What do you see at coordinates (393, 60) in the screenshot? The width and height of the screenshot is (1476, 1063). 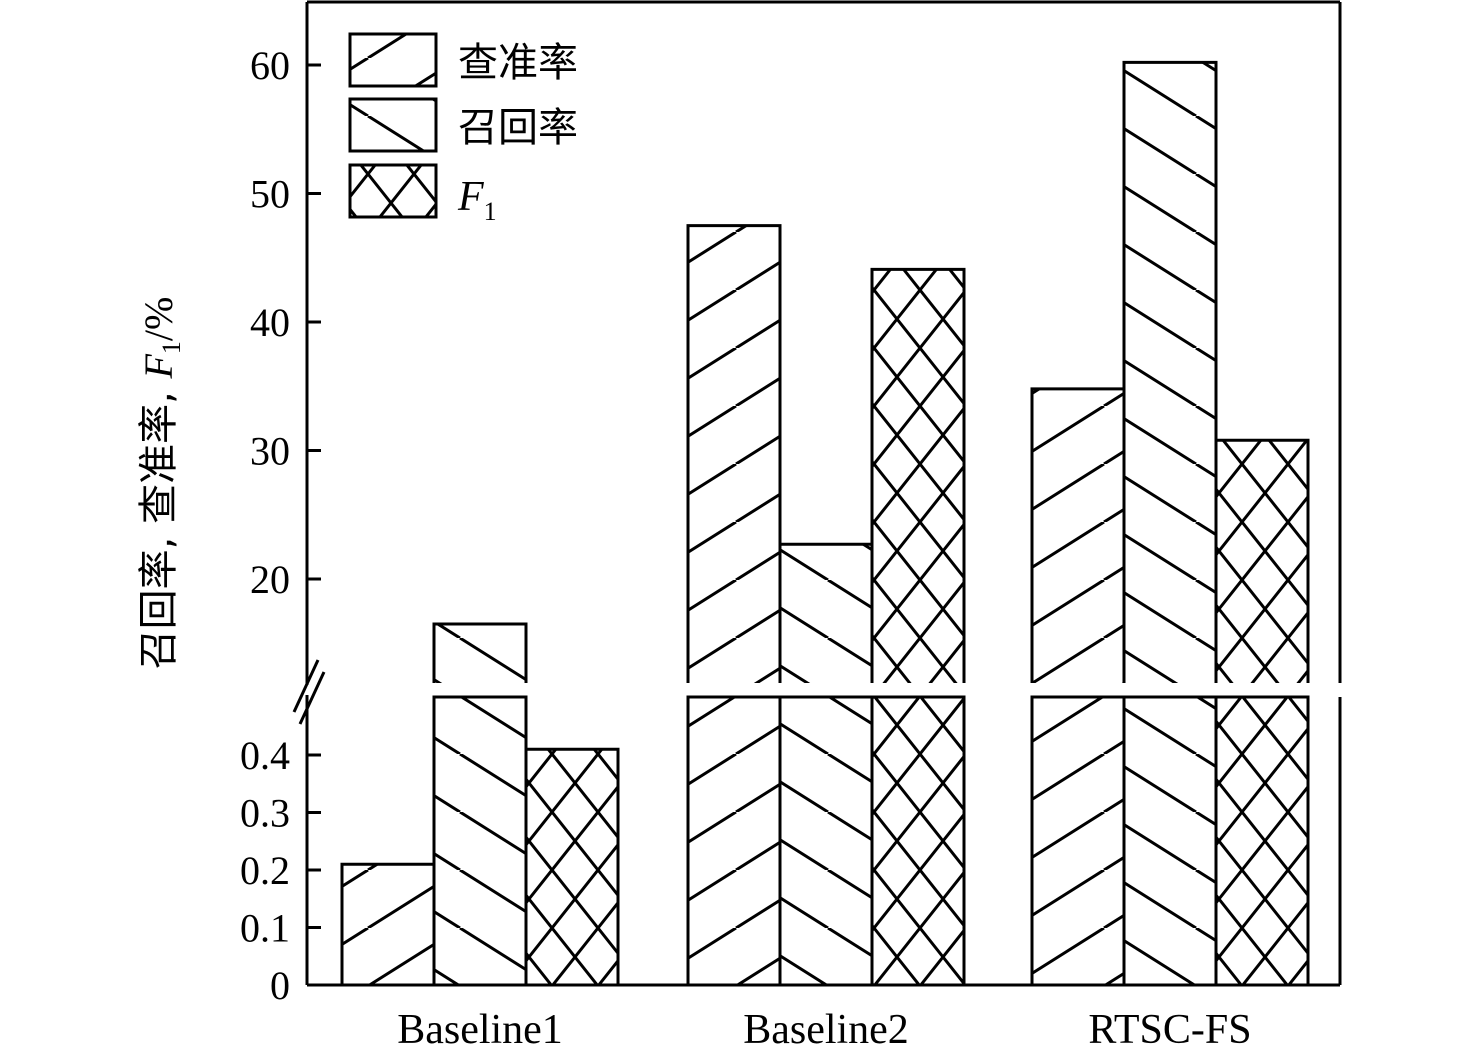 I see `legend-swatch-precision` at bounding box center [393, 60].